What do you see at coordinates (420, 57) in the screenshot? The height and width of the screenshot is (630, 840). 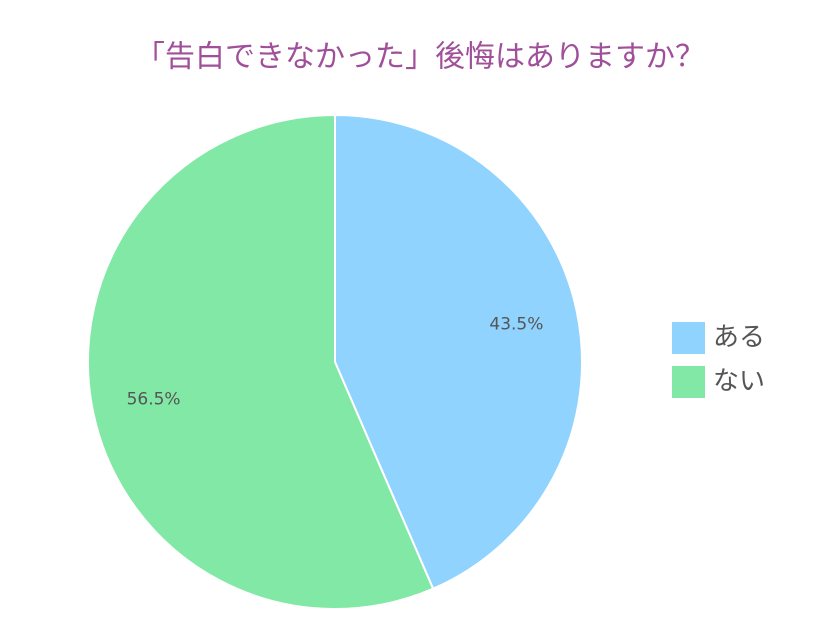 I see `chart-title: 「告白できなかった」後悔はありますか？` at bounding box center [420, 57].